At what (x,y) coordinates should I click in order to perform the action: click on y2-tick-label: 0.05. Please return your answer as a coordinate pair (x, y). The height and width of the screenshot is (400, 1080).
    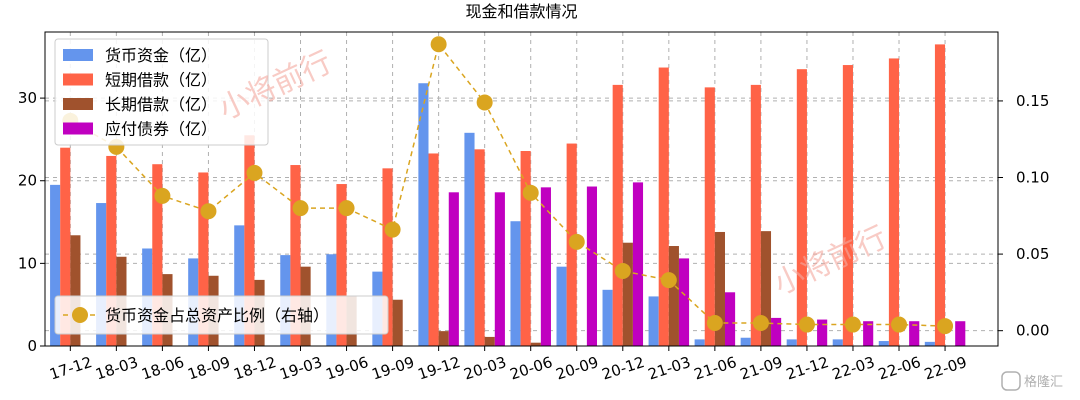
    Looking at the image, I should click on (1032, 254).